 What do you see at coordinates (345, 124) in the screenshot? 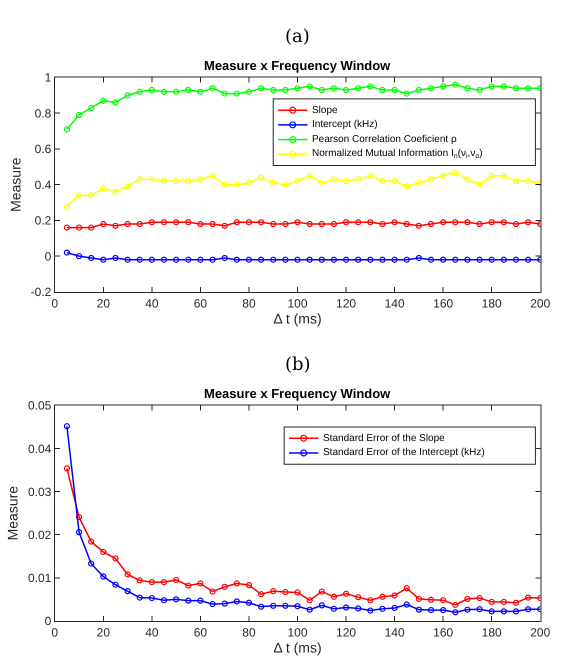
I see `legend-label: Intercept (kHz)` at bounding box center [345, 124].